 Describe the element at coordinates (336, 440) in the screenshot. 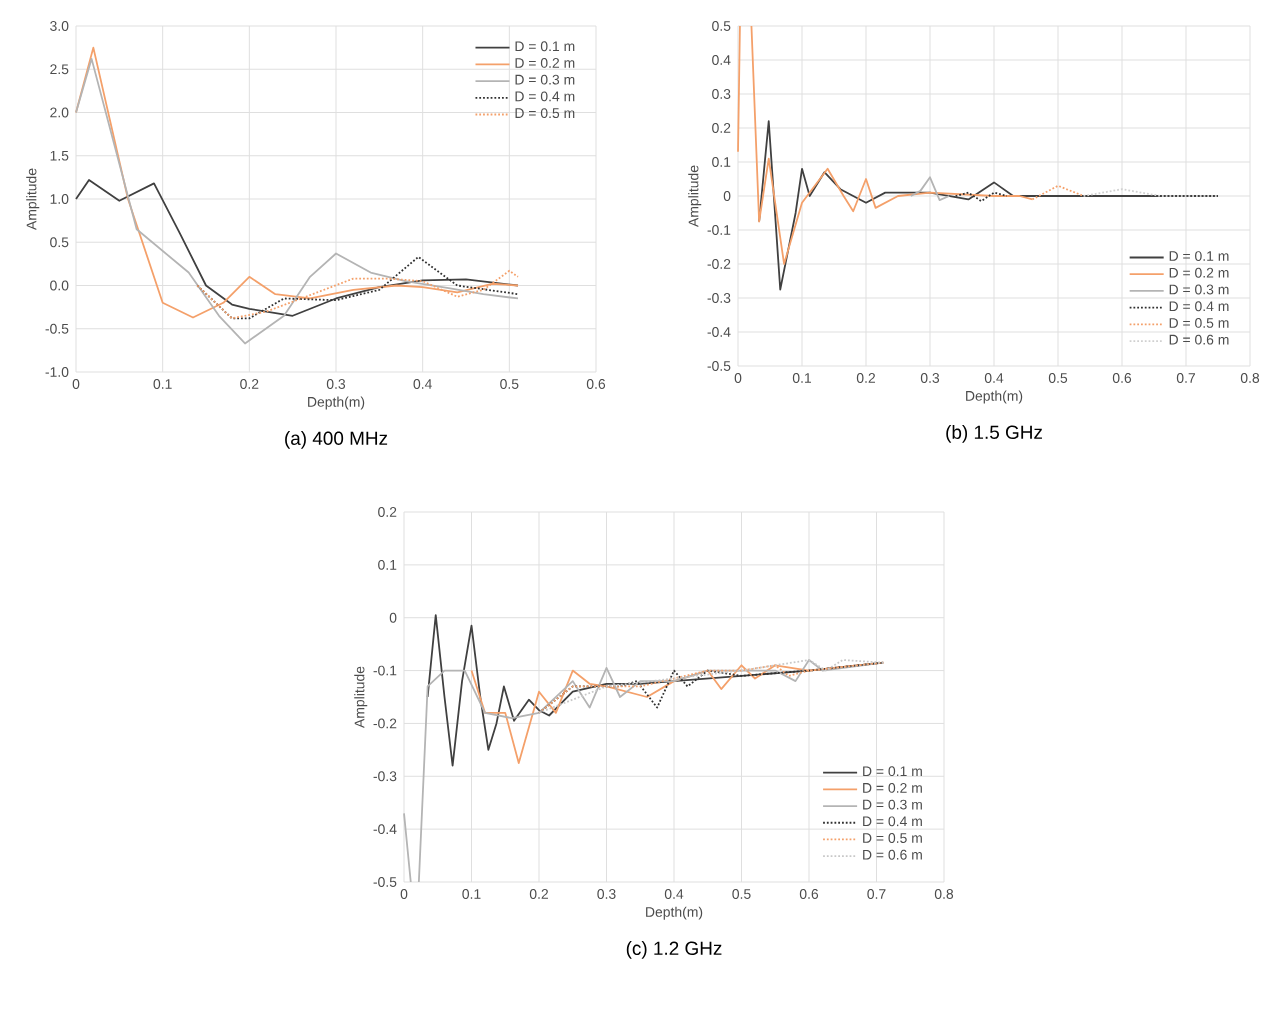

I see `text: (a) 400 MHz` at that location.